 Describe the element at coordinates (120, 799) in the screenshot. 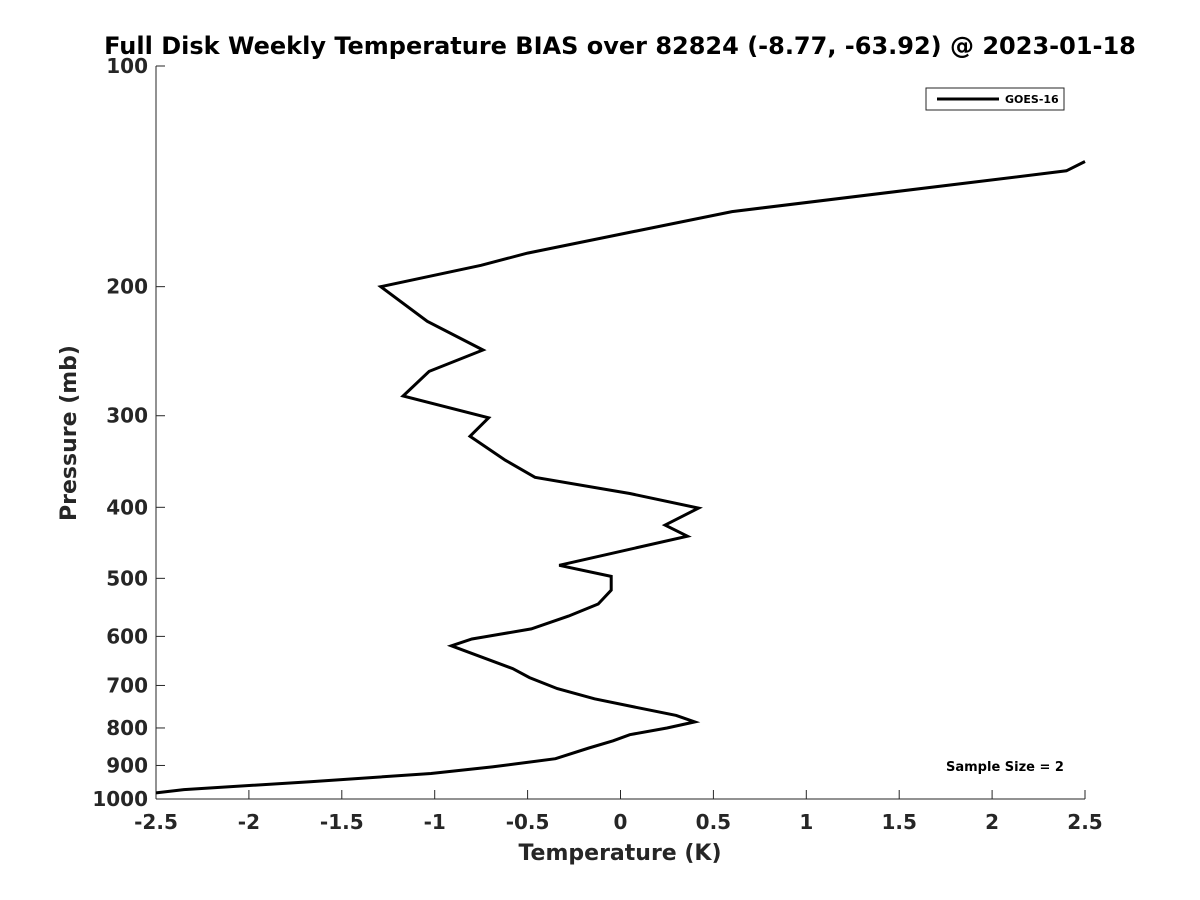

I see `y-tick-label: 1000` at that location.